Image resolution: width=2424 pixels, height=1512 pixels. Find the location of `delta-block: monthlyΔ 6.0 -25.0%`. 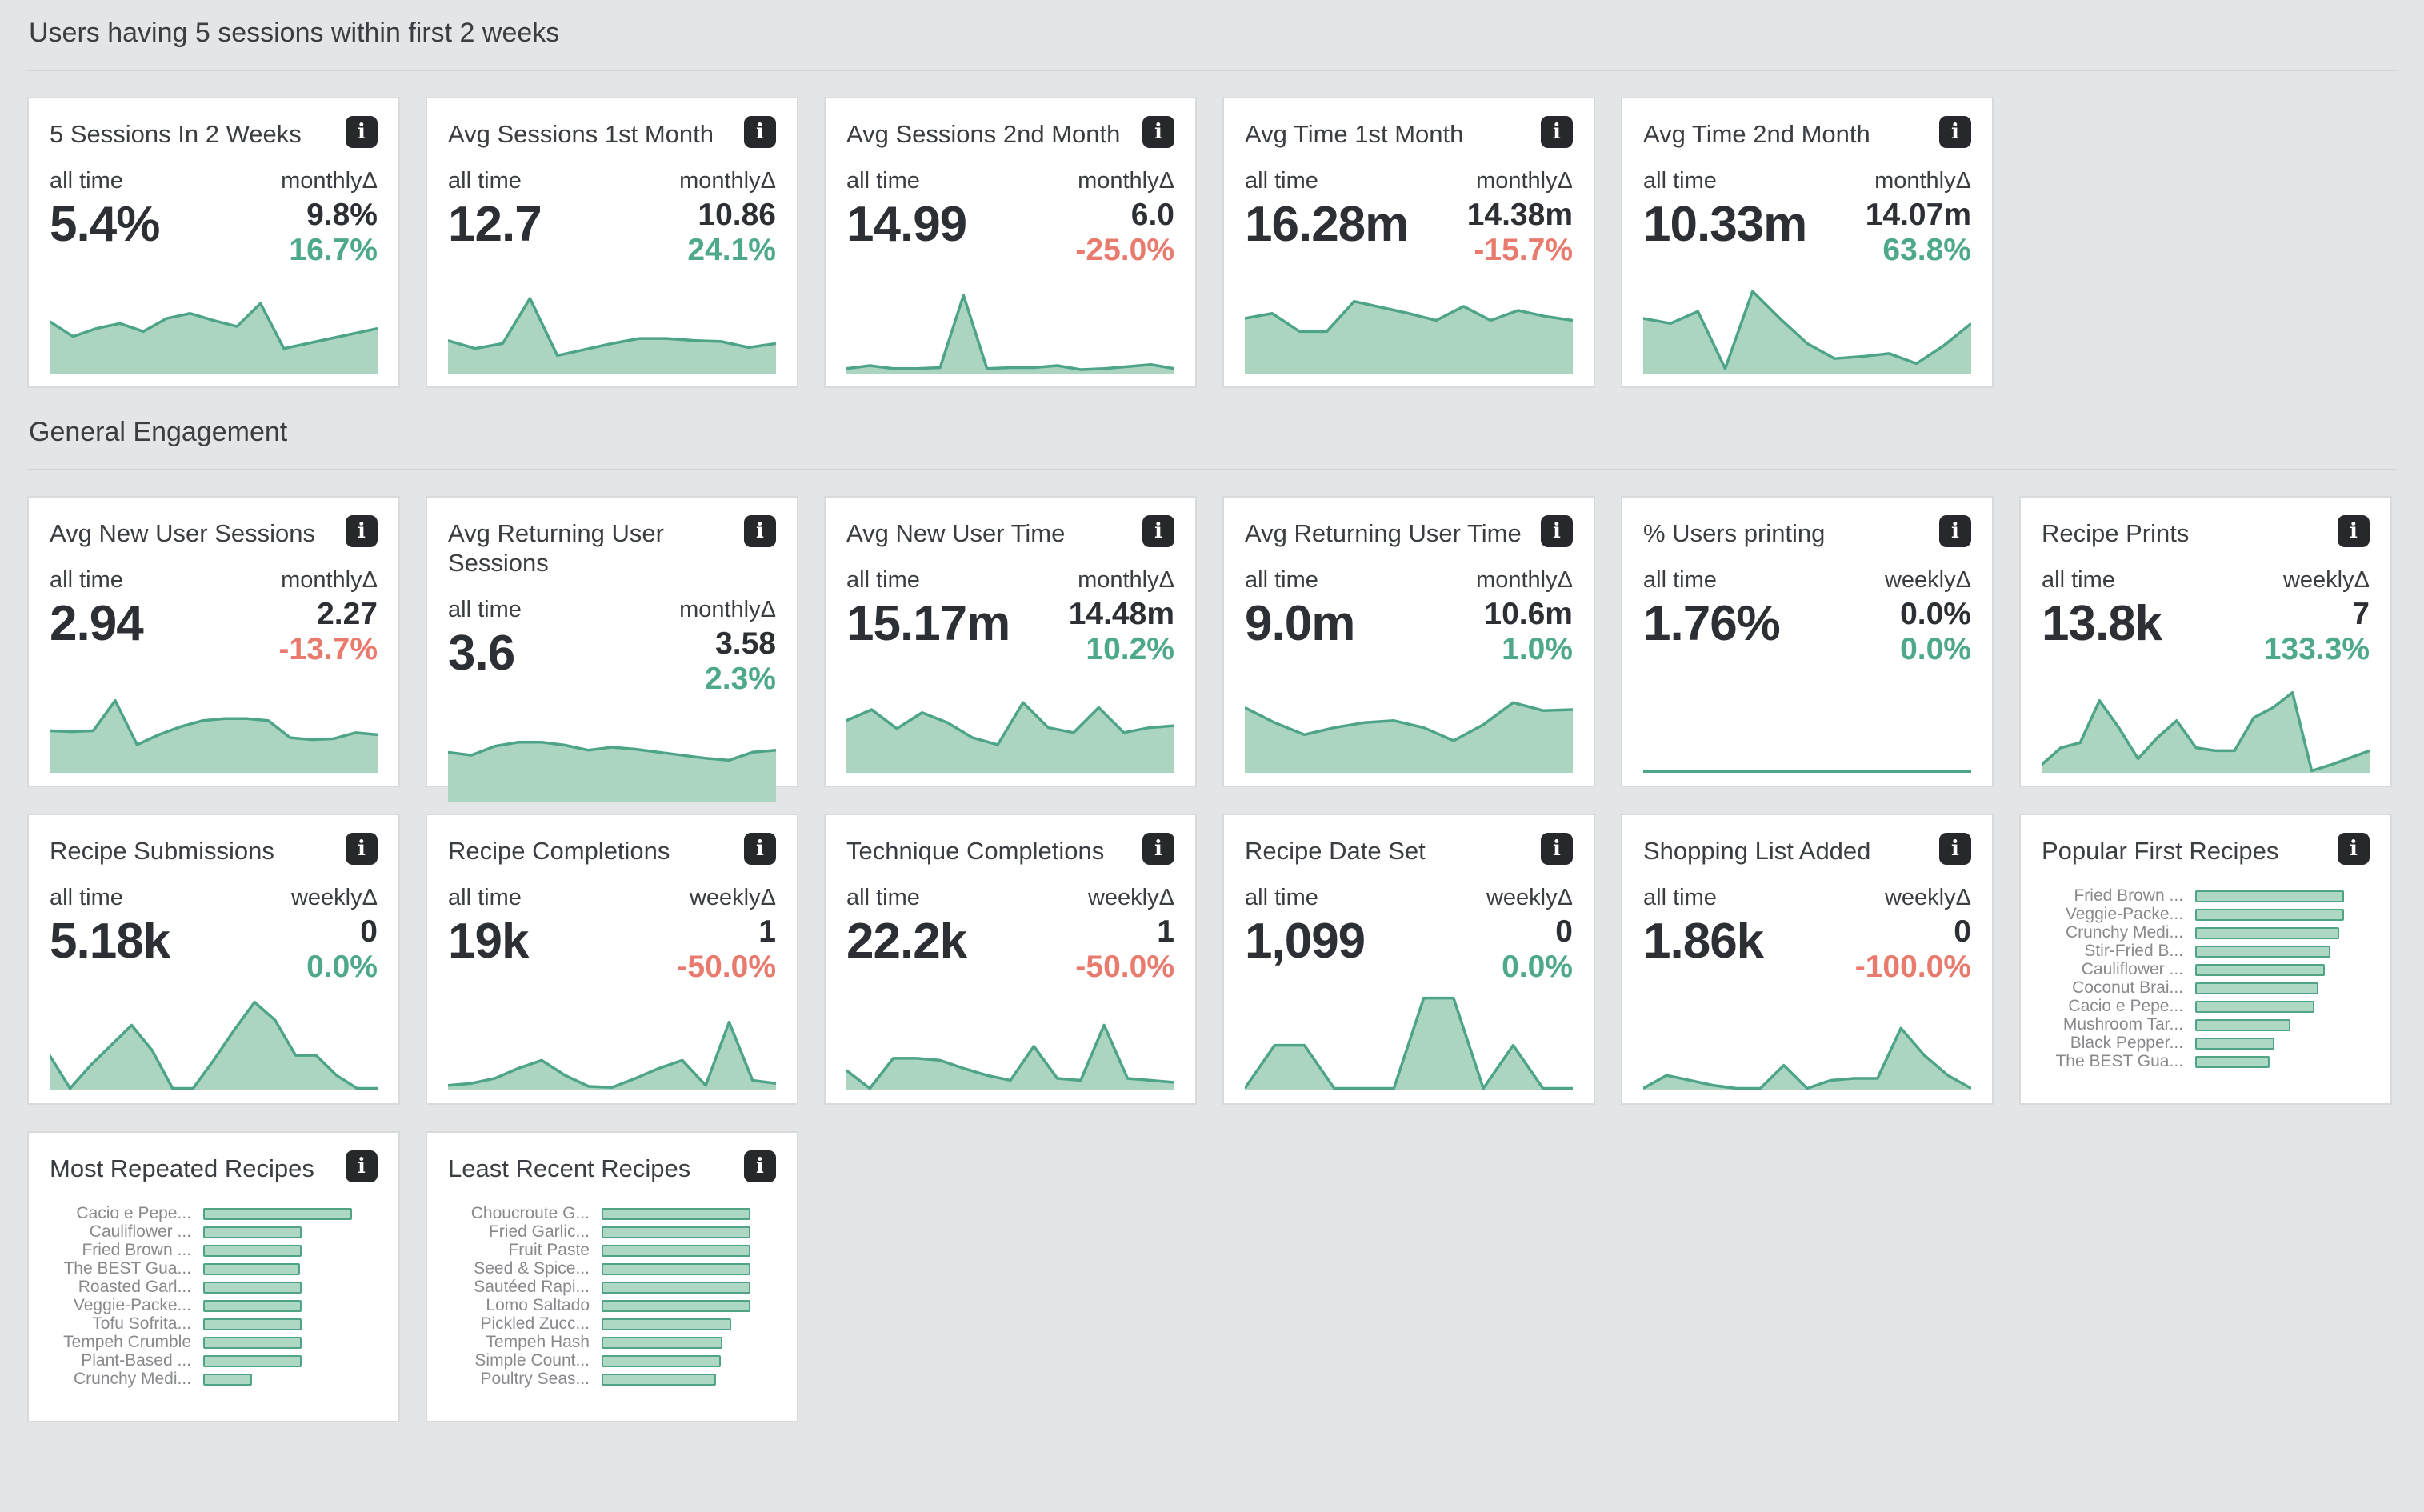

delta-block: monthlyΔ 6.0 -25.0% is located at coordinates (1124, 217).